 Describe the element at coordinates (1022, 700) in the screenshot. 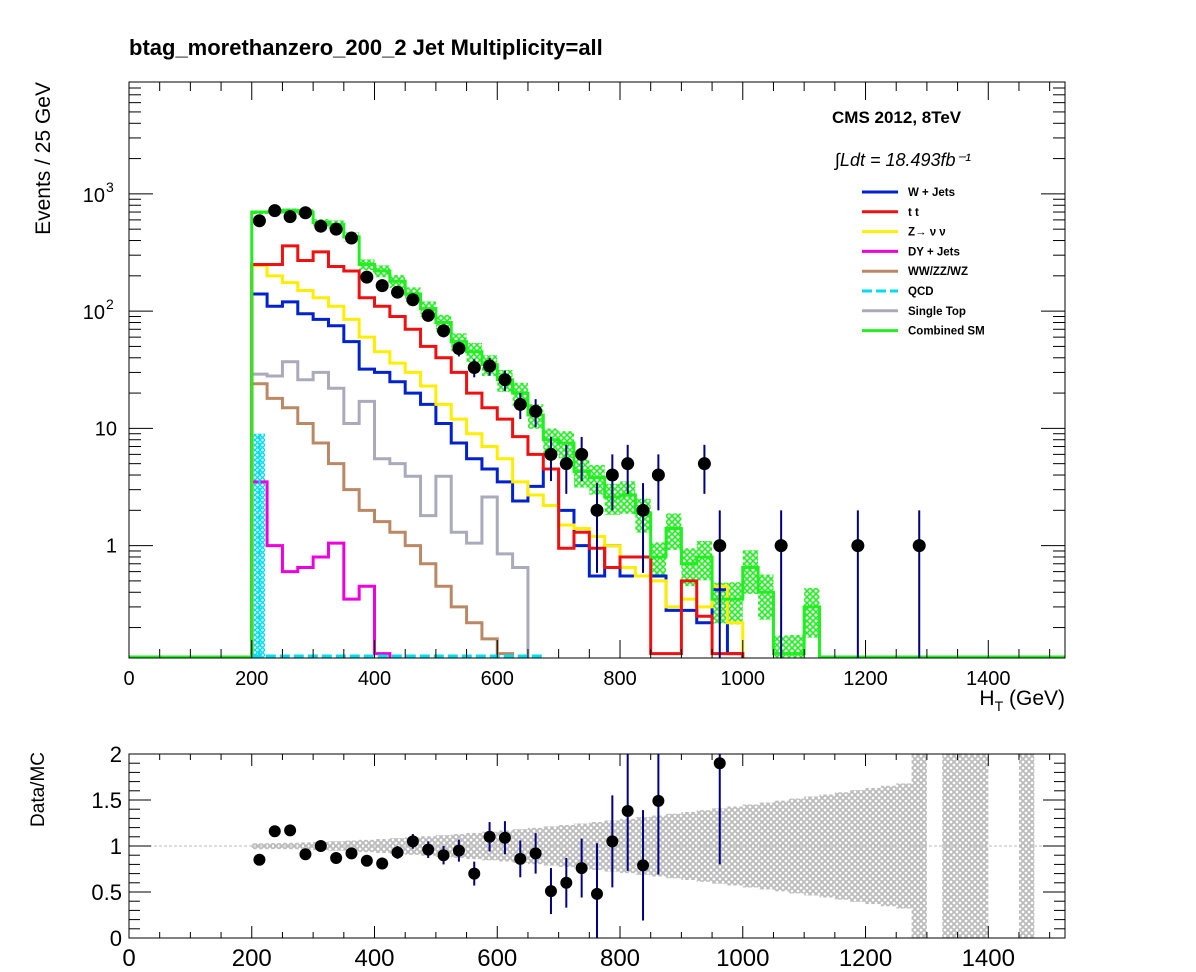

I see `x-axis-label: HT (GeV)` at that location.